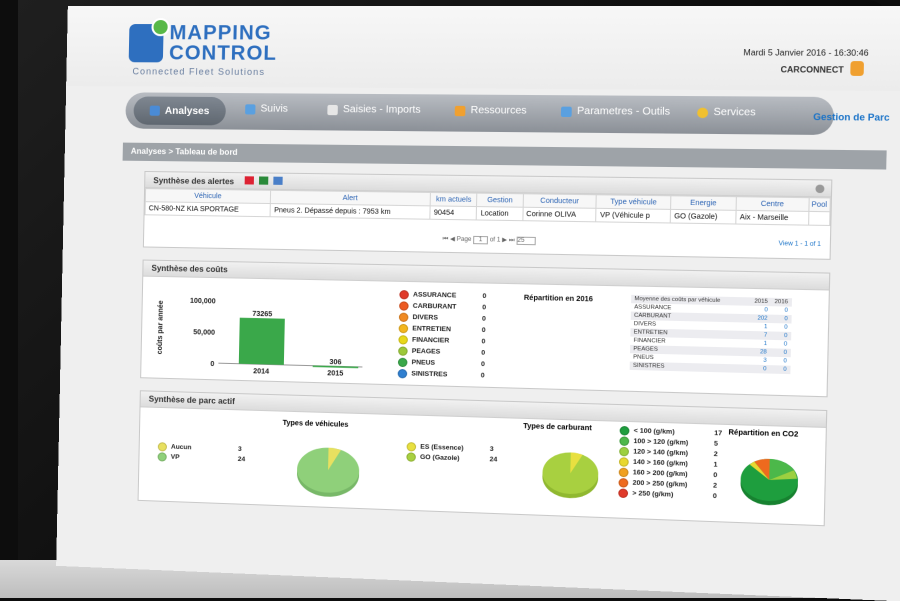  Describe the element at coordinates (772, 204) in the screenshot. I see `column-header: Centre` at that location.